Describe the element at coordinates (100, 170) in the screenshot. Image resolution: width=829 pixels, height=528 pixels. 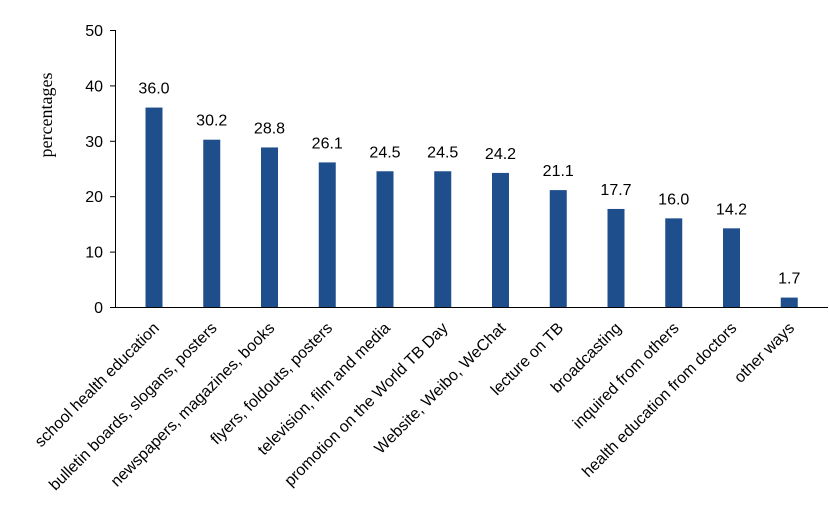
I see `y-axis: 0 10 20 30 40 50` at that location.